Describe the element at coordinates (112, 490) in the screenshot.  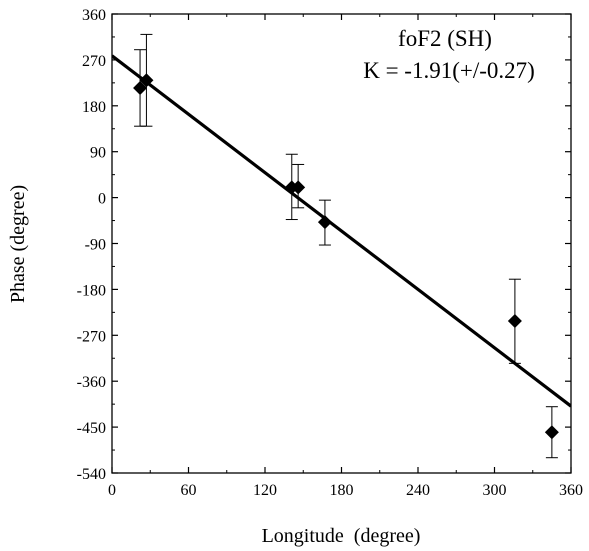
I see `x-tick-label: 0` at that location.